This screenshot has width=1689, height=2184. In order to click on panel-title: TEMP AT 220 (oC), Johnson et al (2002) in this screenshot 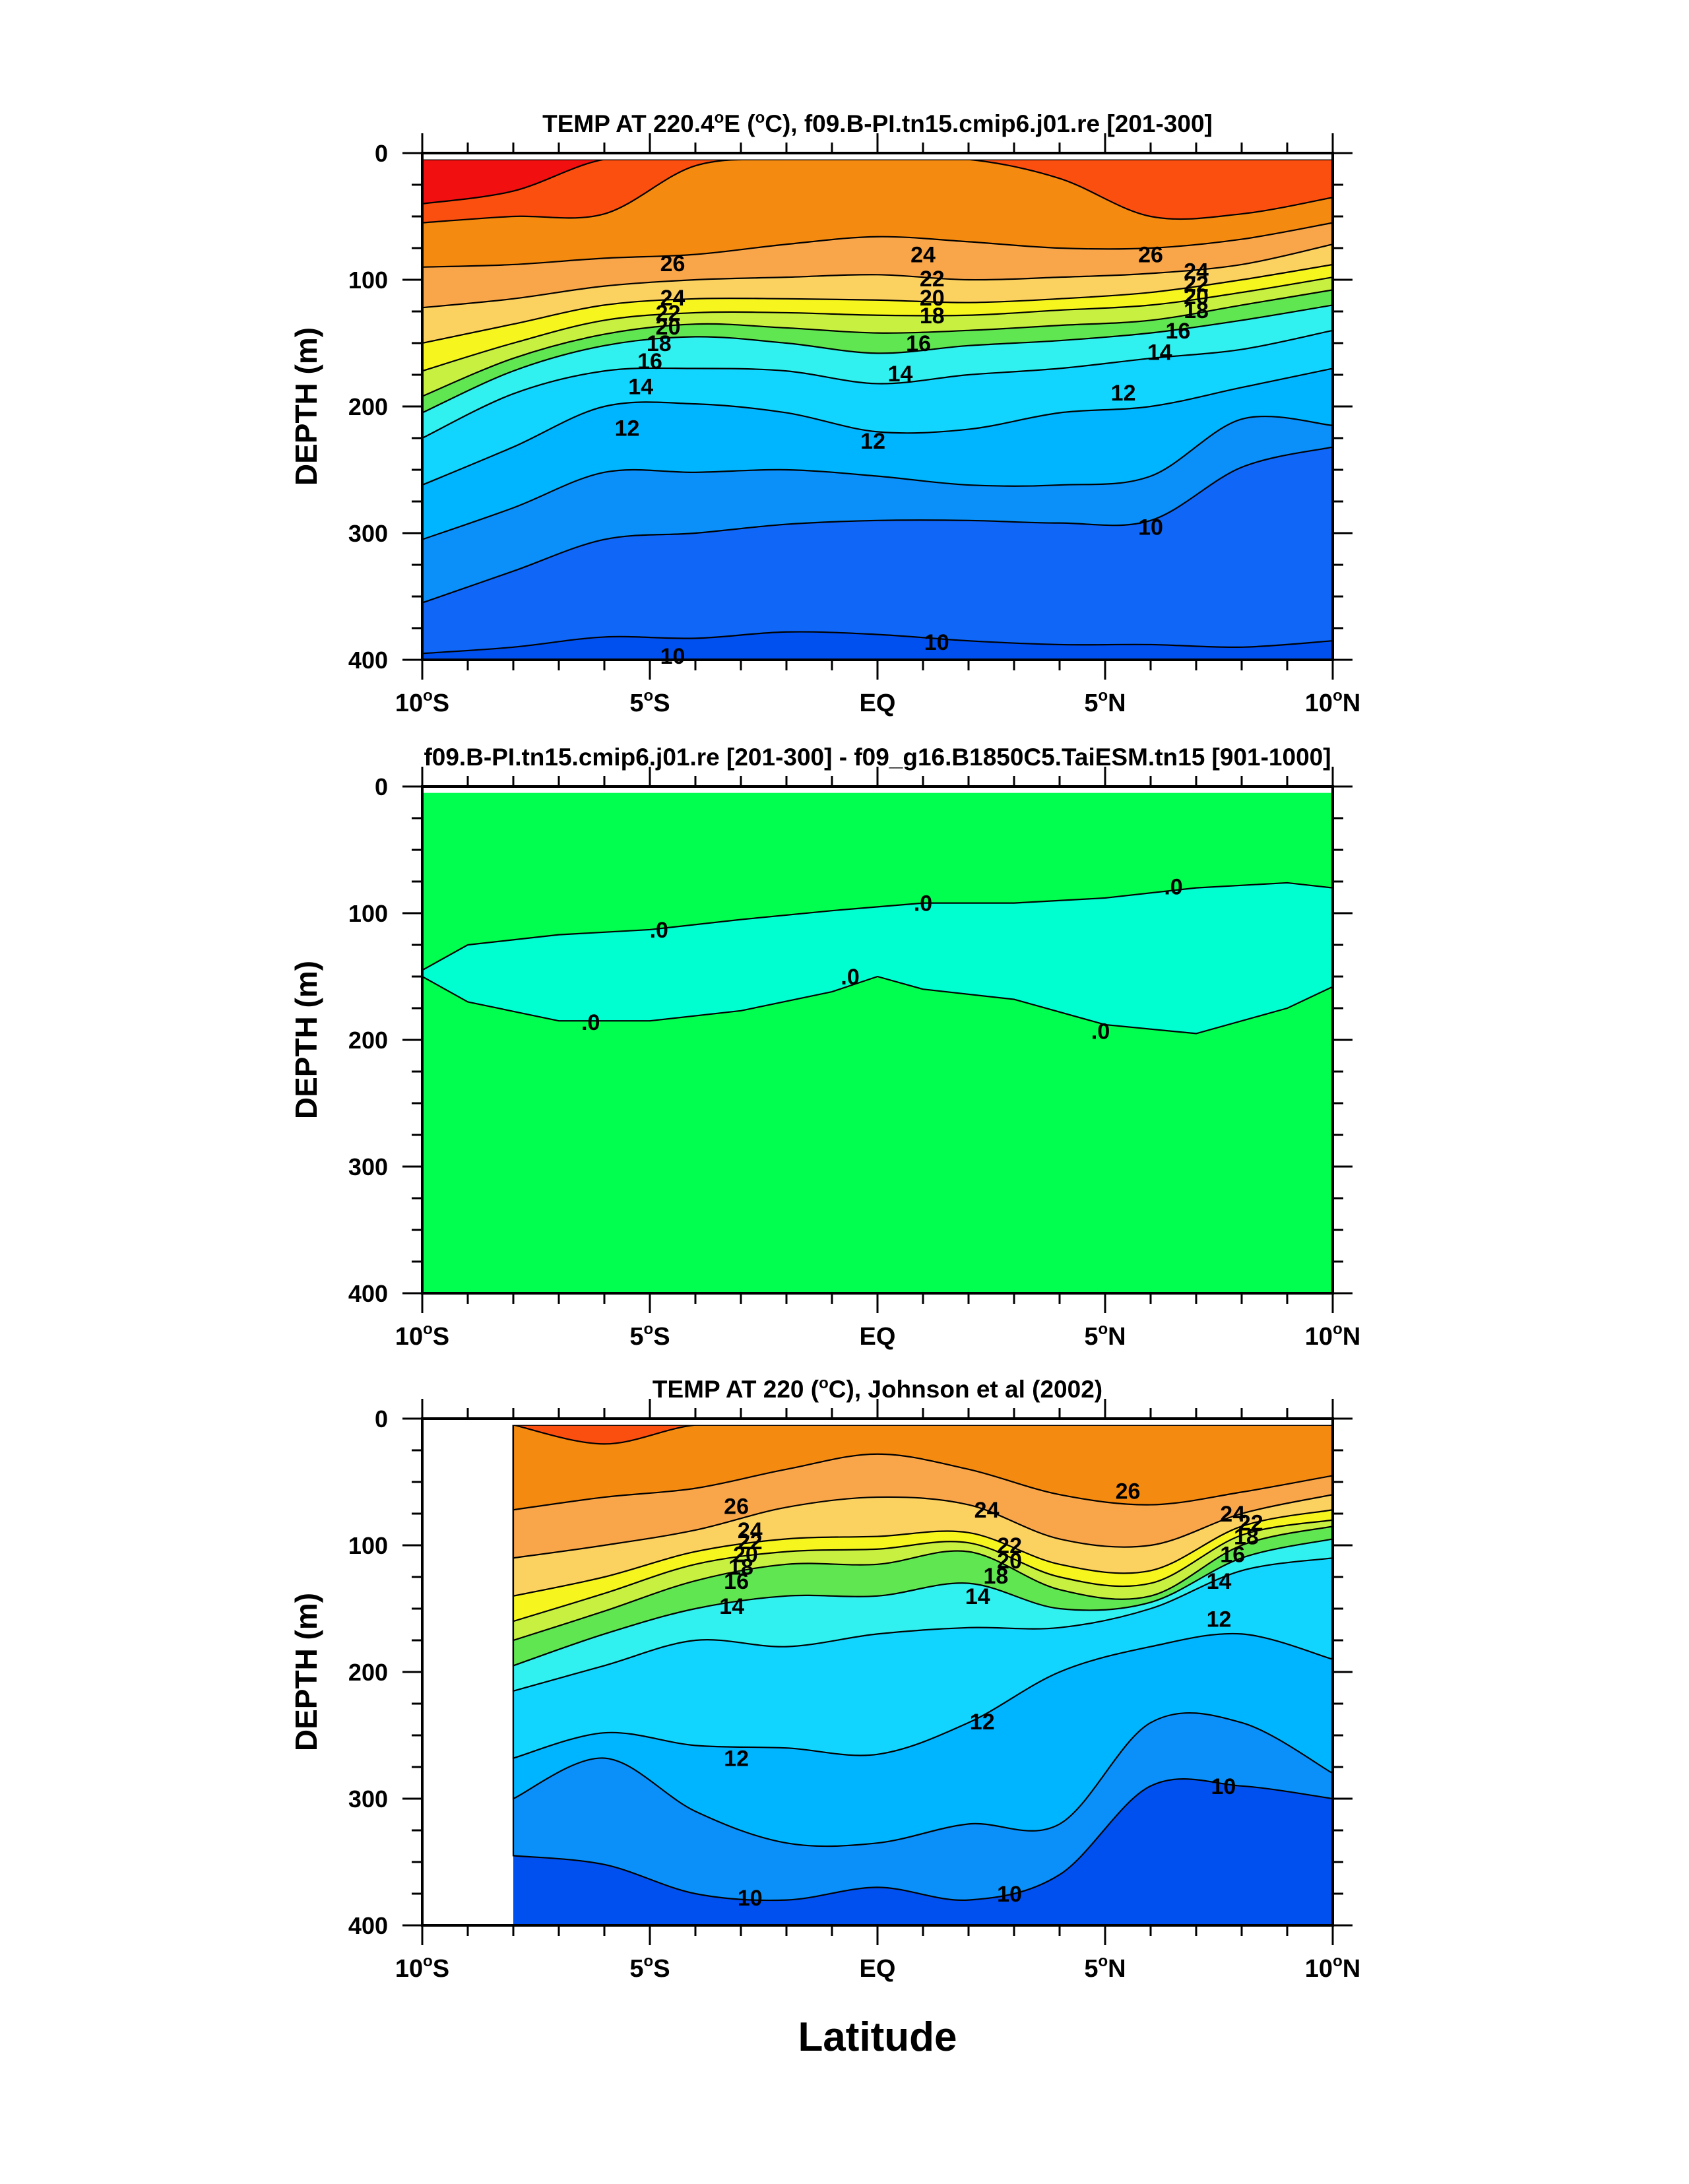, I will do `click(877, 1388)`.